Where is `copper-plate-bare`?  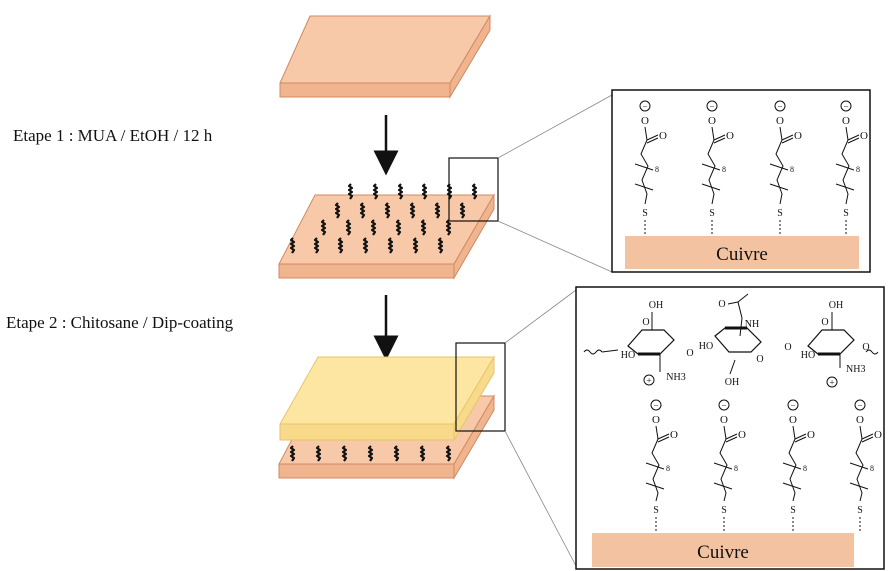 copper-plate-bare is located at coordinates (385, 56).